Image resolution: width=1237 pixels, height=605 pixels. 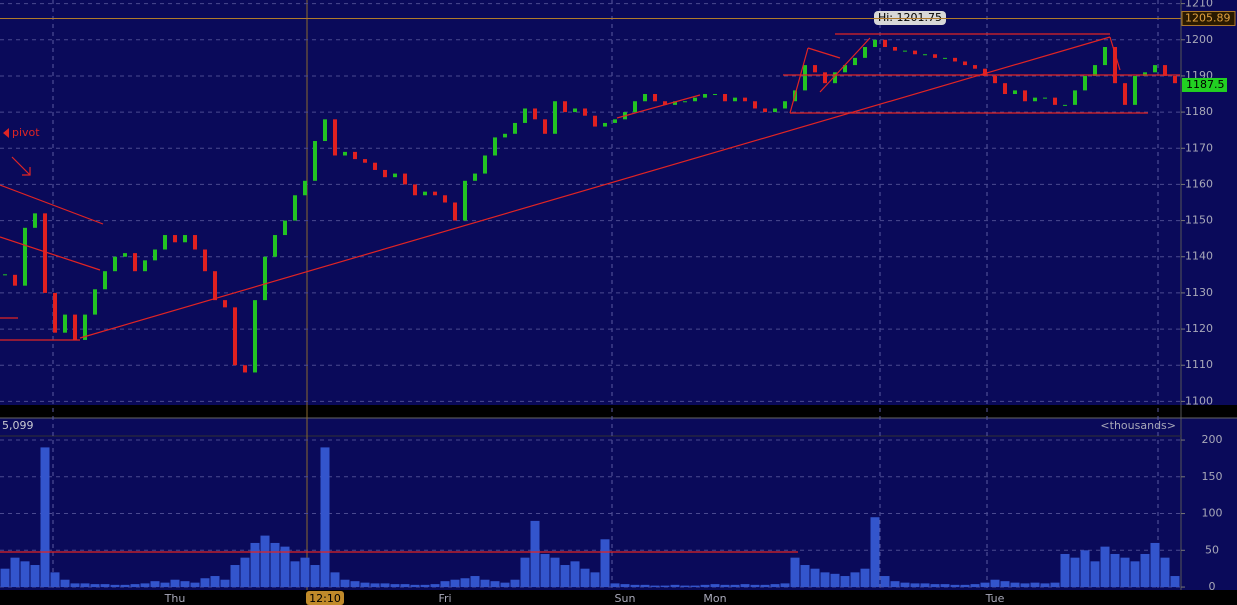 I want to click on y-tick-label: 1160, so click(x=1199, y=183).